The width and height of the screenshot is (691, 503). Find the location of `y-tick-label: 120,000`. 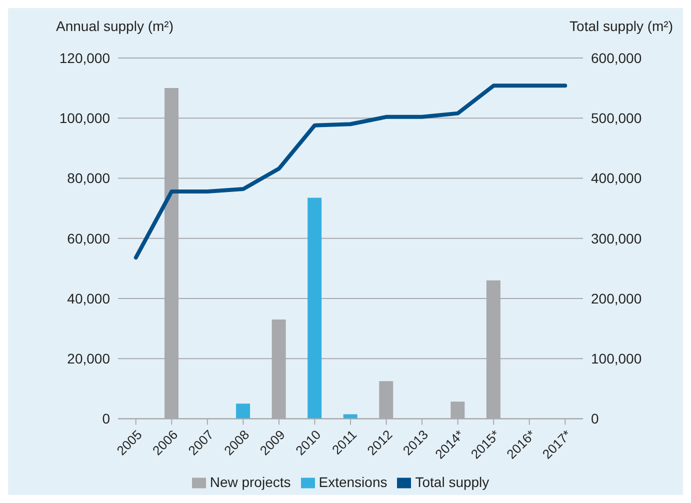

y-tick-label: 120,000 is located at coordinates (84, 58).